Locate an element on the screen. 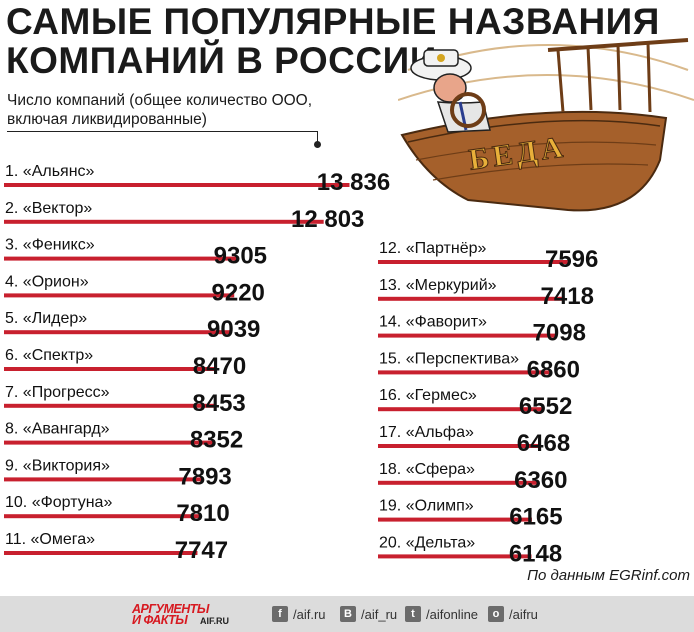 This screenshot has width=694, height=632. bar-category-label: 11. «Омега» is located at coordinates (50, 539).